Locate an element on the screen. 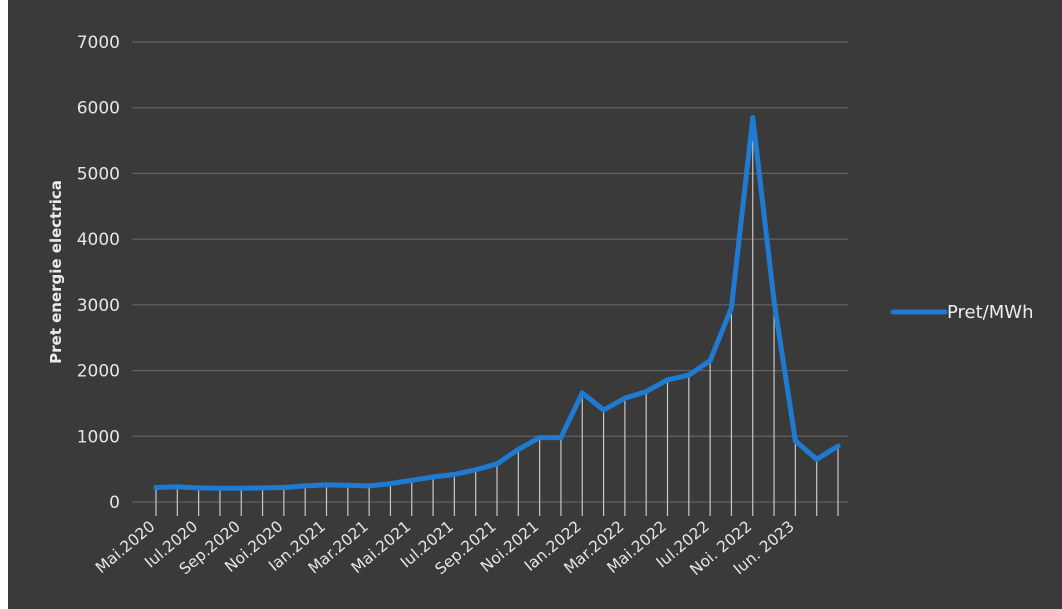  x-tick-label: Mai.2020 is located at coordinates (125, 547).